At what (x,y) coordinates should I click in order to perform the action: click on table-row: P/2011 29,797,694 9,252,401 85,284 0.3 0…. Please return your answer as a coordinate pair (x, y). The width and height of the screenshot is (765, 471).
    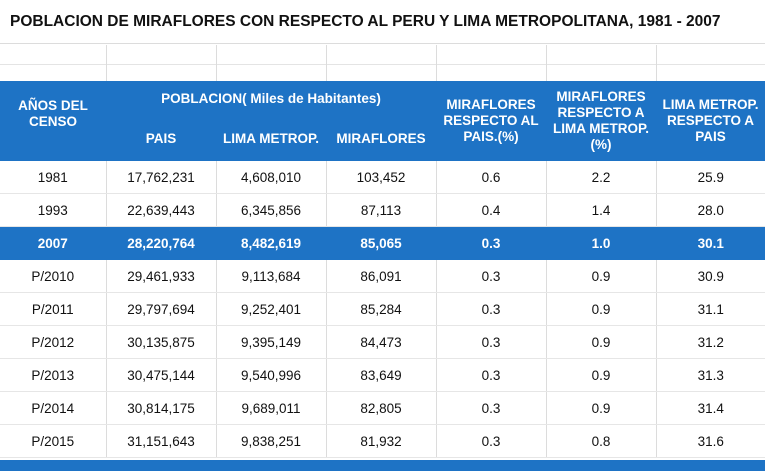
    Looking at the image, I should click on (382, 309).